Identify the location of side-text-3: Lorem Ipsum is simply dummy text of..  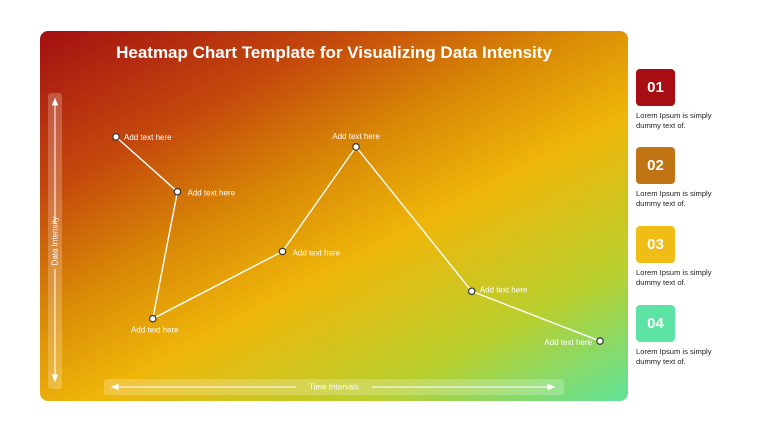
(674, 277).